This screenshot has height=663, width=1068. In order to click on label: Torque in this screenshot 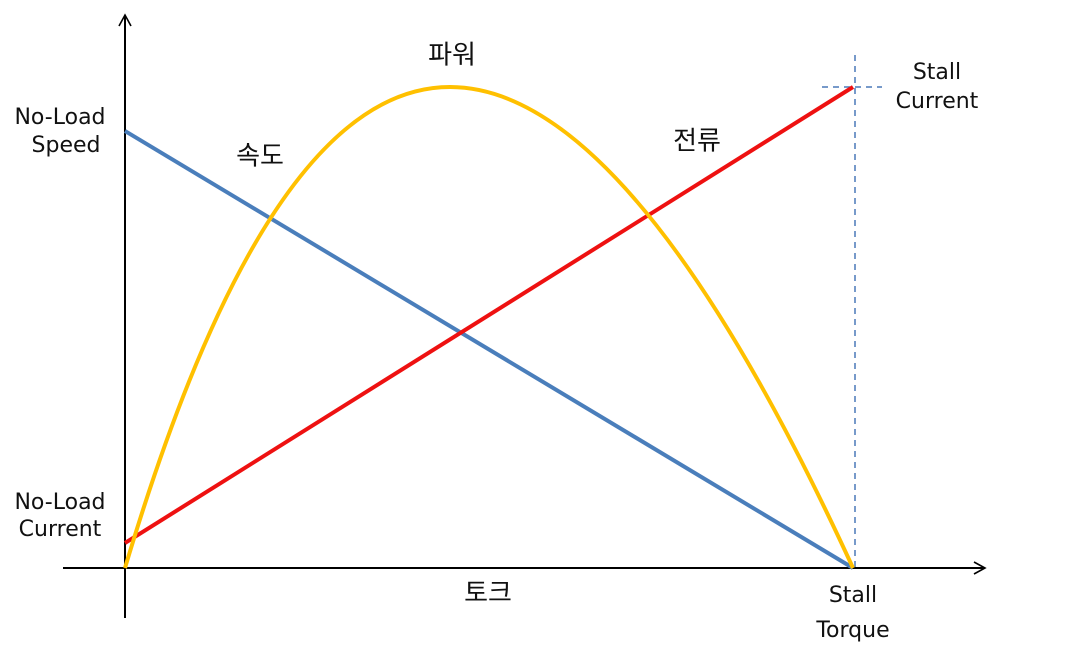, I will do `click(852, 630)`.